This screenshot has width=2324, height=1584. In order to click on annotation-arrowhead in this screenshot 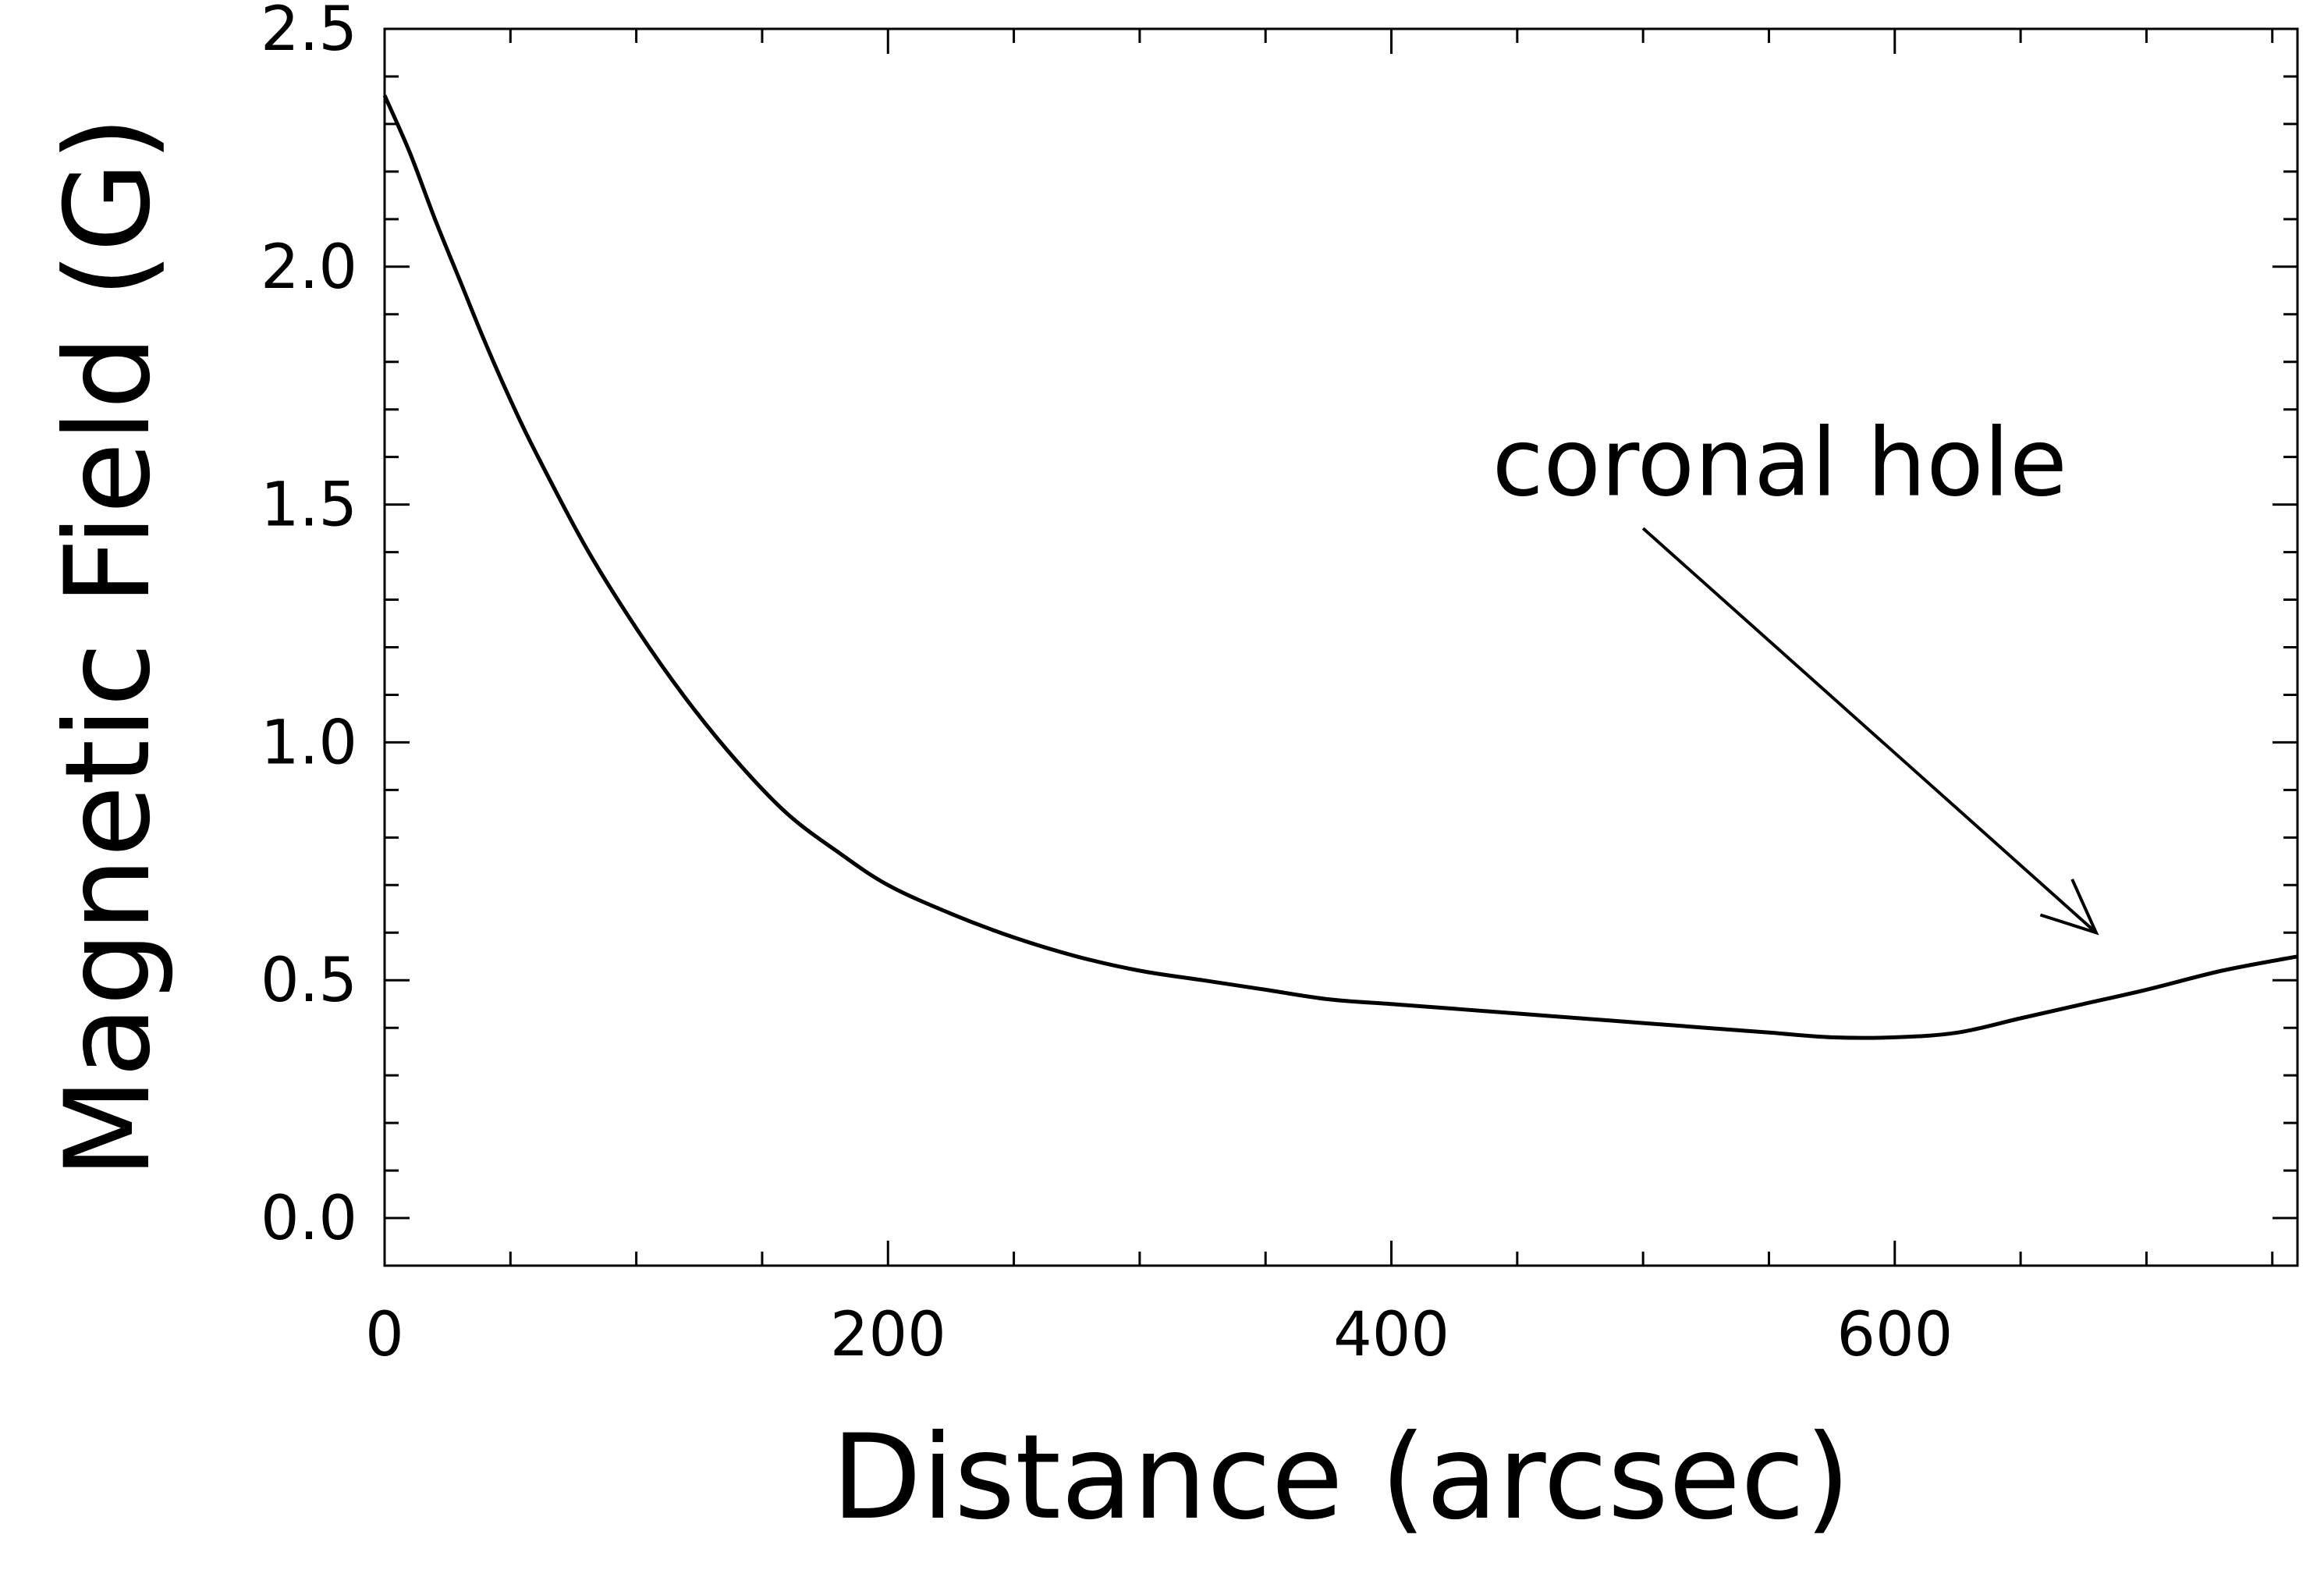, I will do `click(2069, 907)`.